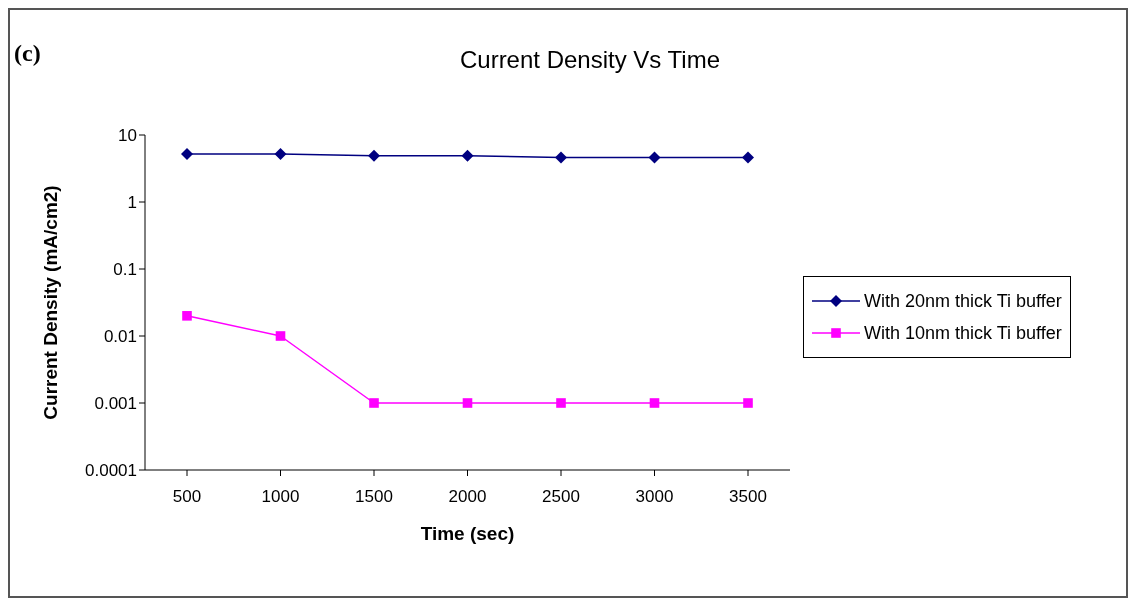 This screenshot has height=607, width=1137. I want to click on y-axis-title: Current Density (mA/cm2), so click(50, 302).